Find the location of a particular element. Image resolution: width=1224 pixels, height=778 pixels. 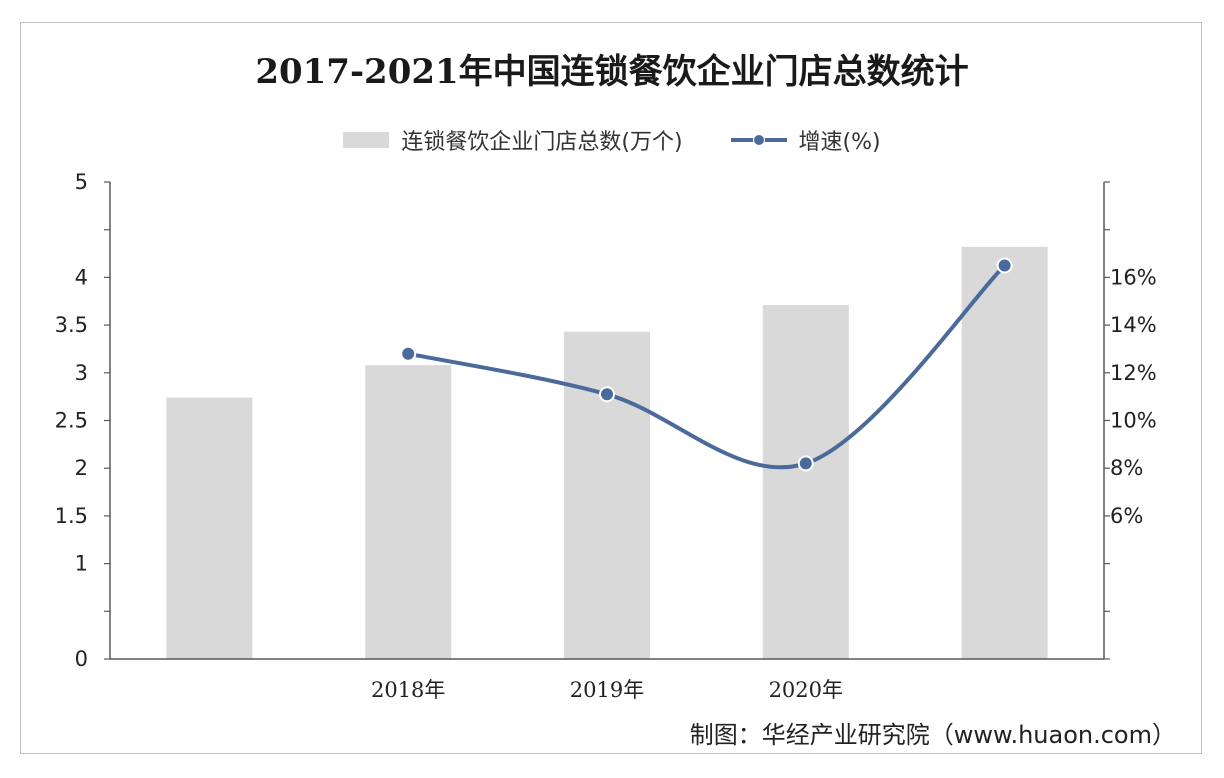

left-tick-label: 3.5 is located at coordinates (71, 325).